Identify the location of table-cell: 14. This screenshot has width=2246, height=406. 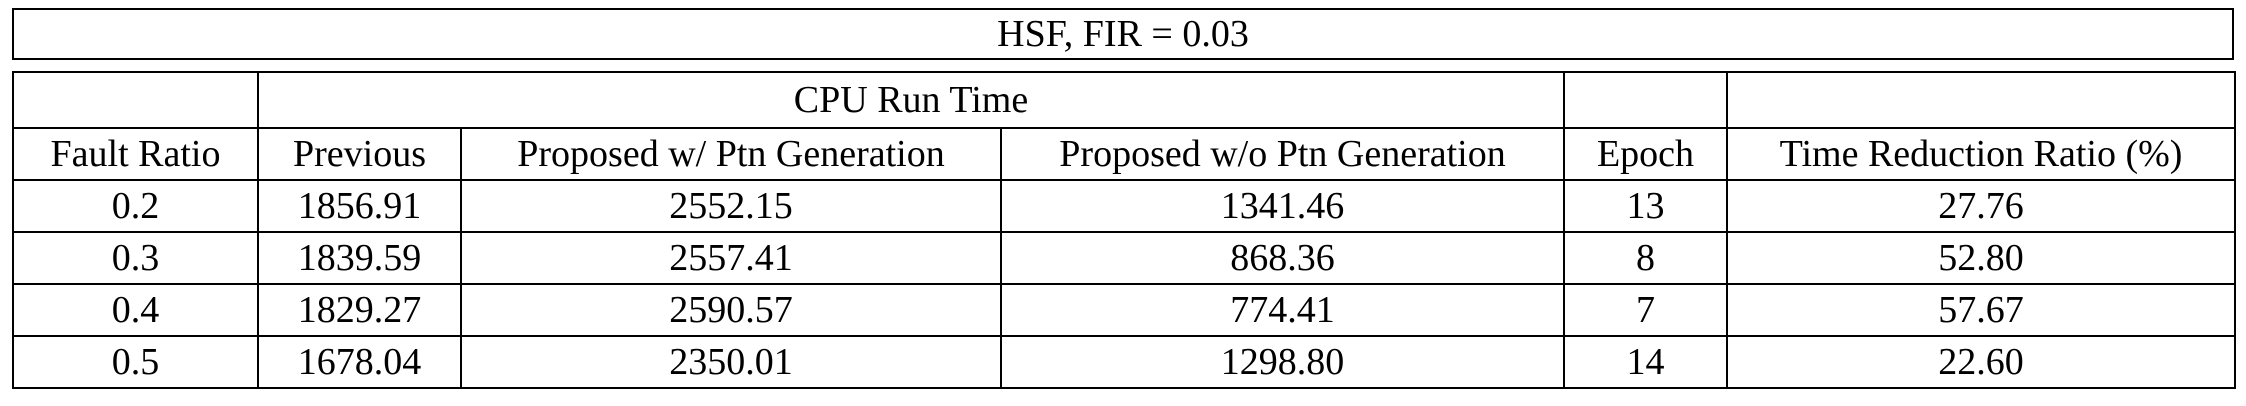
(1646, 362).